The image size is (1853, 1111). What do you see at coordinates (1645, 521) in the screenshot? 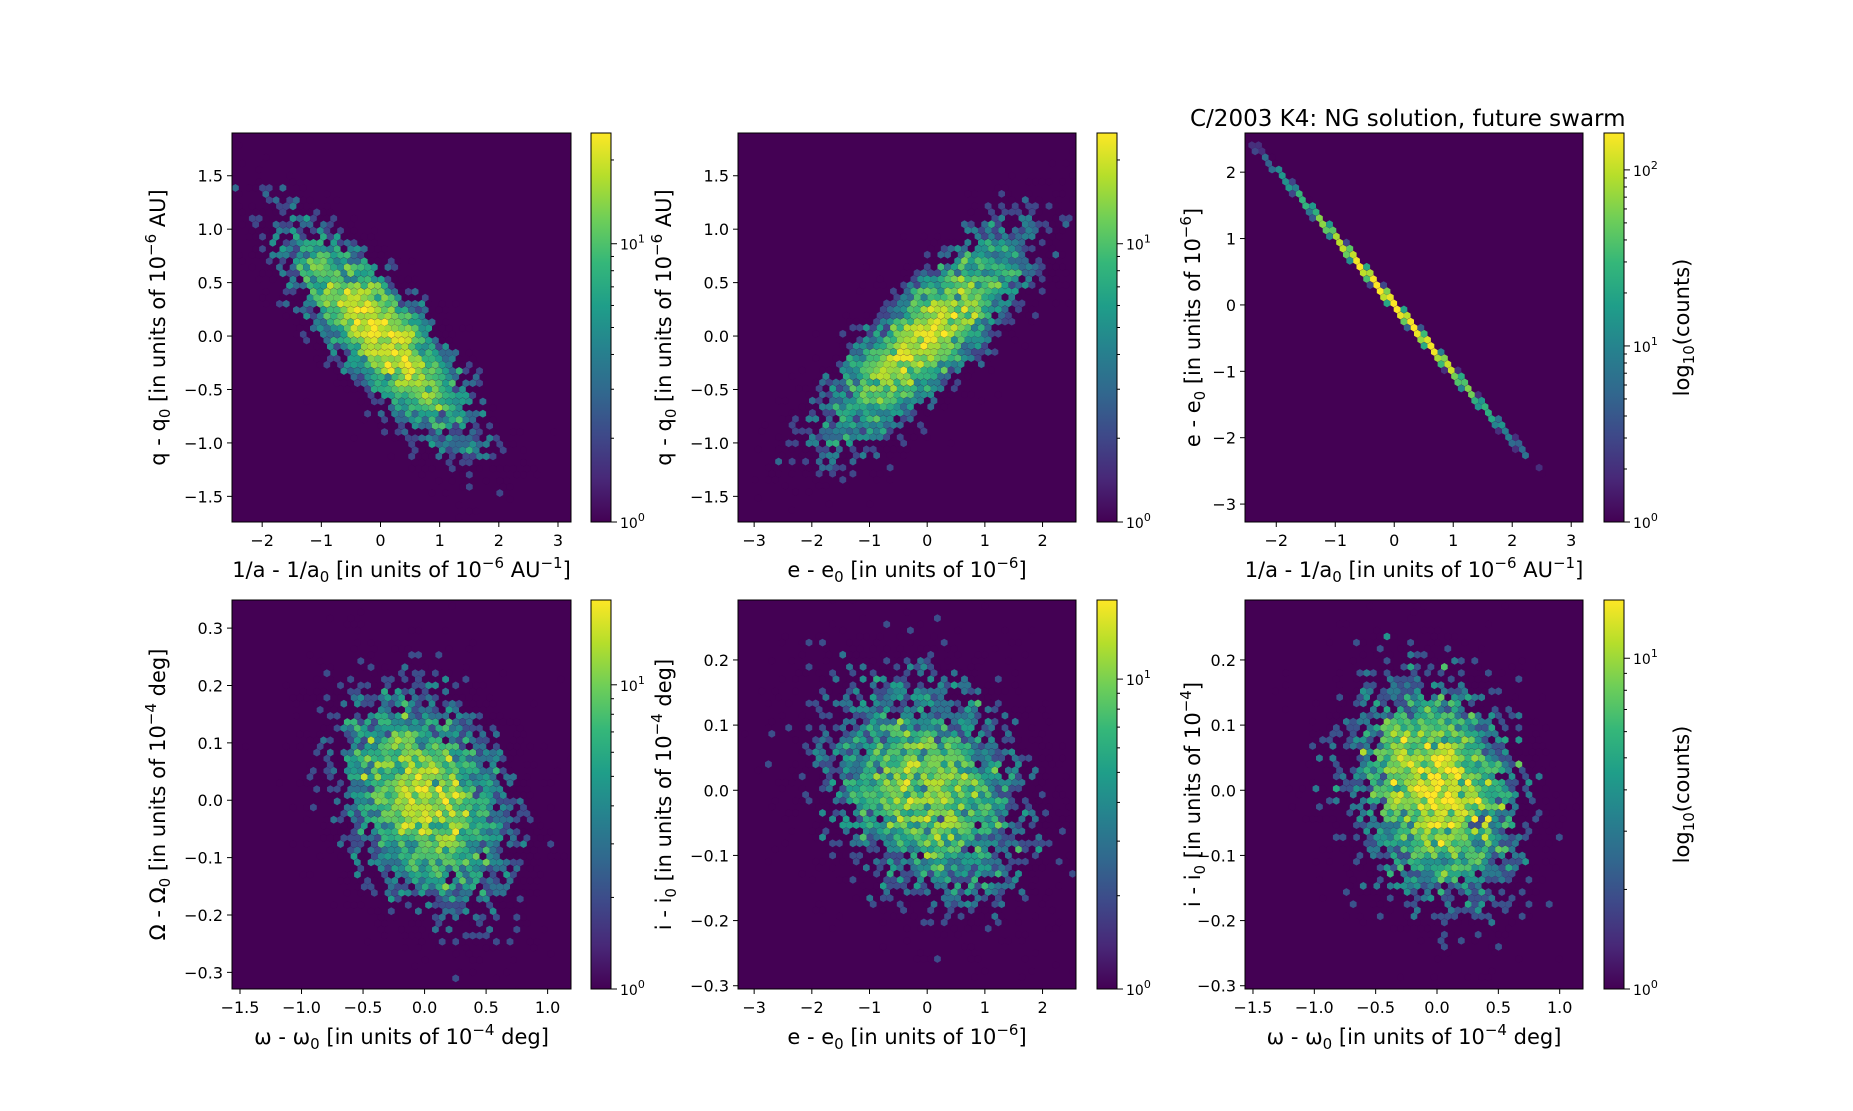
I see `colorbar-tick-label: 100` at bounding box center [1645, 521].